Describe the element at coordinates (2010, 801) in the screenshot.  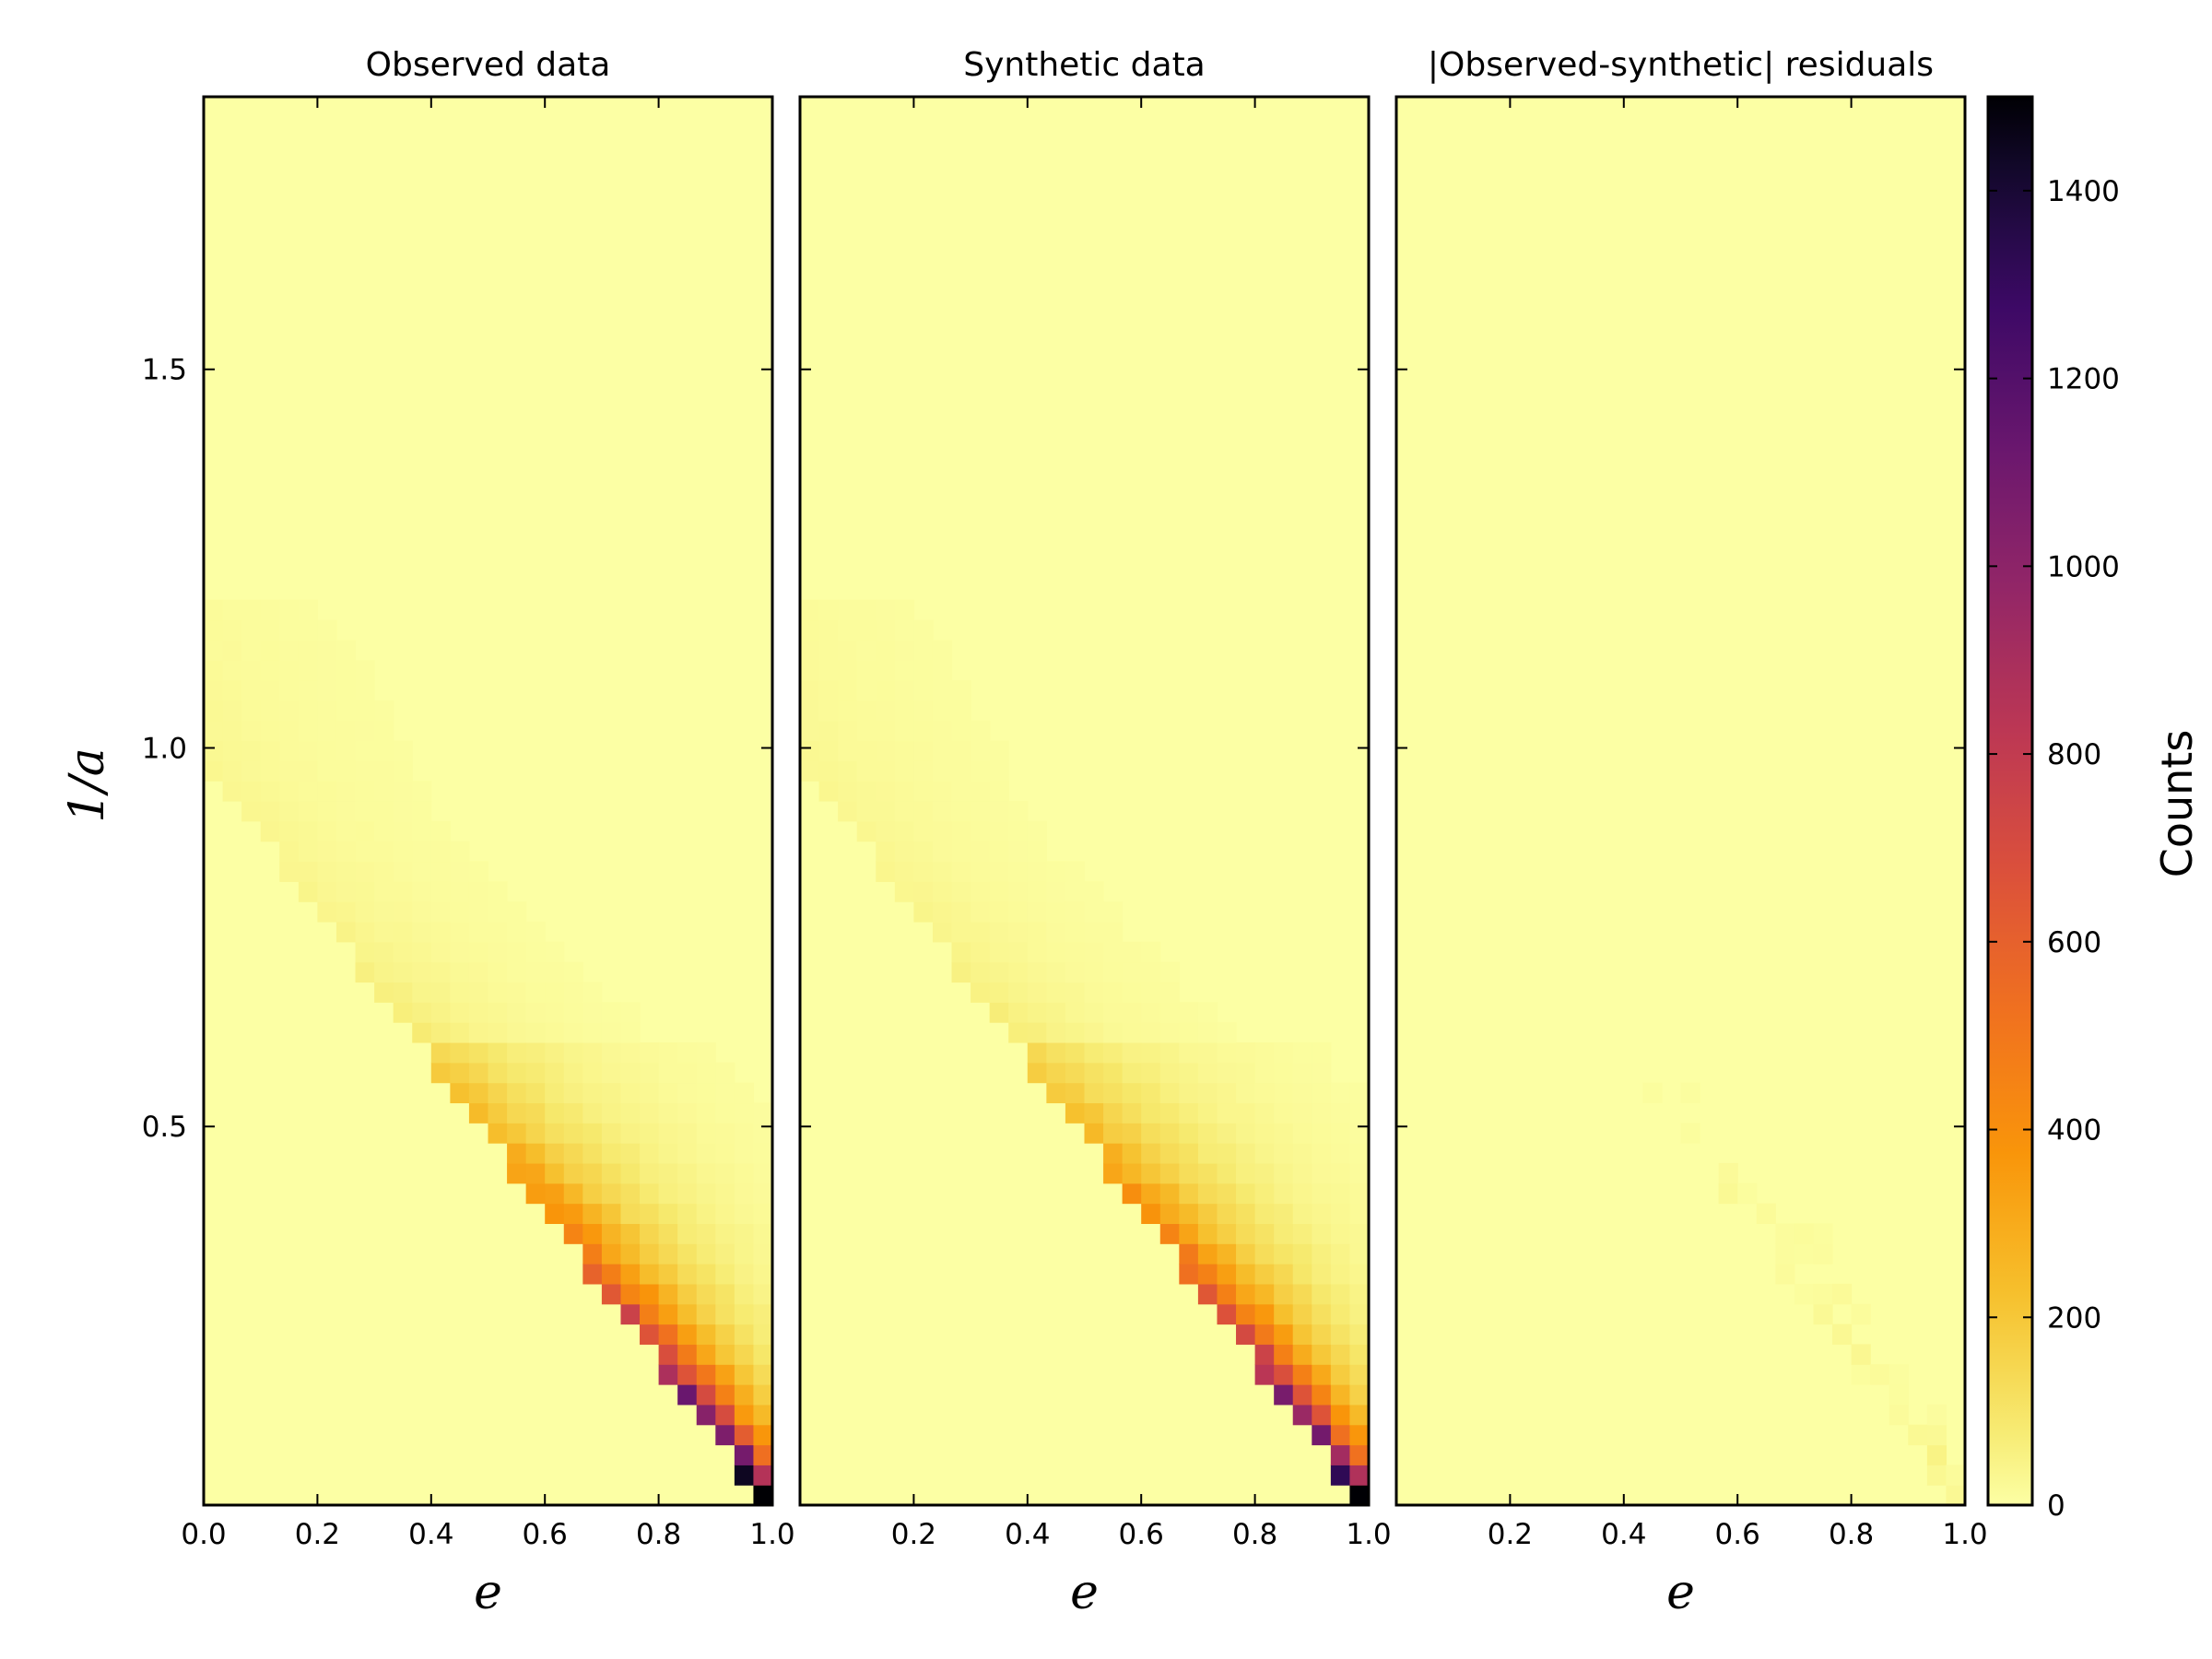
I see `colorbar-gradient` at that location.